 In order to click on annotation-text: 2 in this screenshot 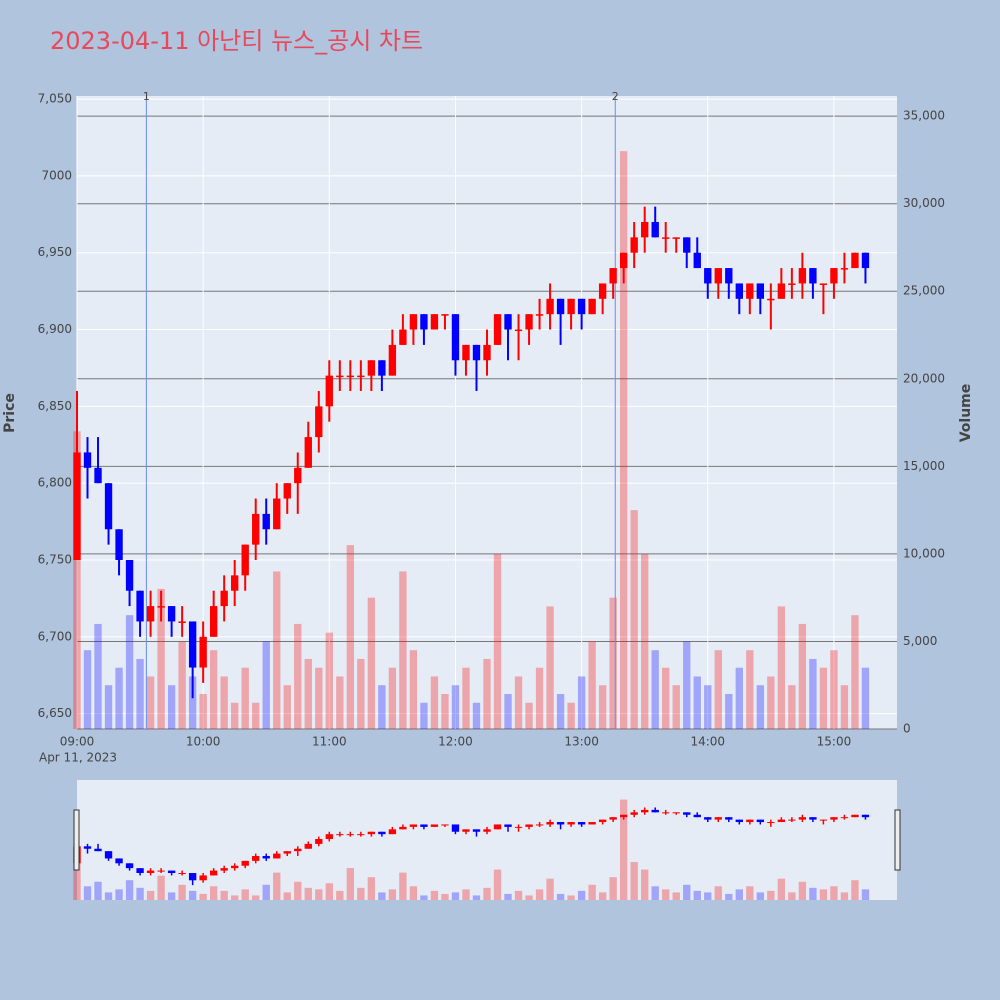, I will do `click(615, 96)`.